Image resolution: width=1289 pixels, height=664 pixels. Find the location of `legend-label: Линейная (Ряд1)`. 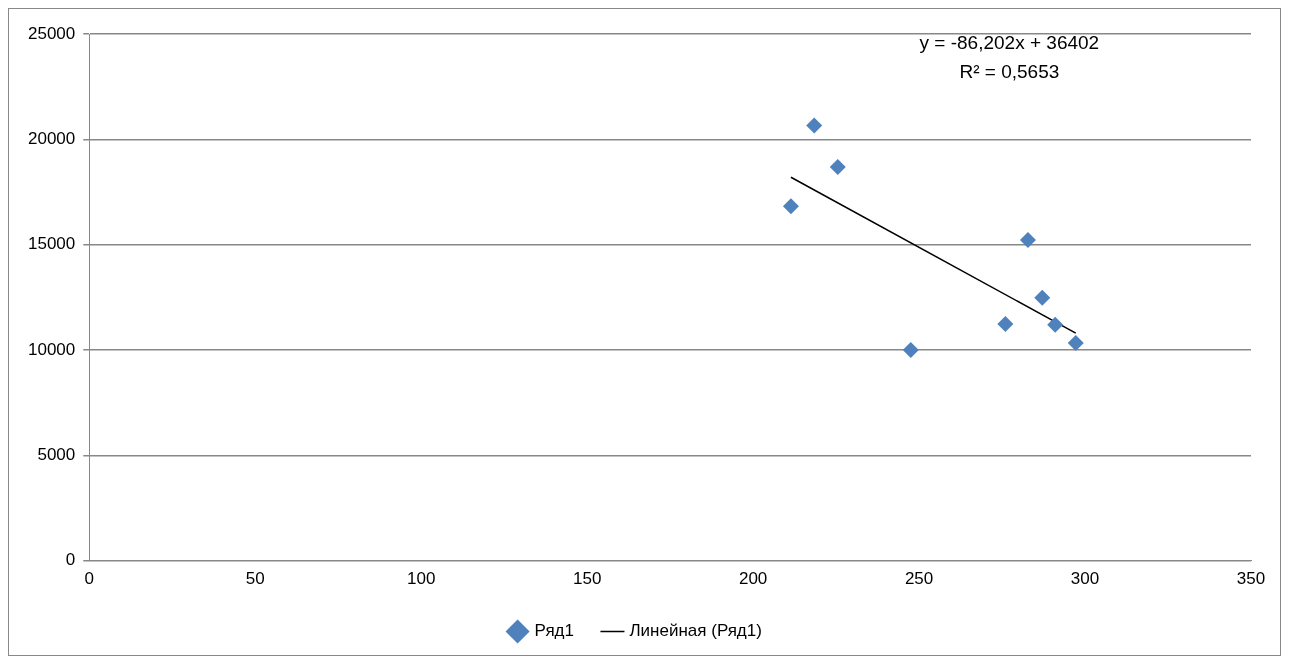

legend-label: Линейная (Ряд1) is located at coordinates (695, 631).